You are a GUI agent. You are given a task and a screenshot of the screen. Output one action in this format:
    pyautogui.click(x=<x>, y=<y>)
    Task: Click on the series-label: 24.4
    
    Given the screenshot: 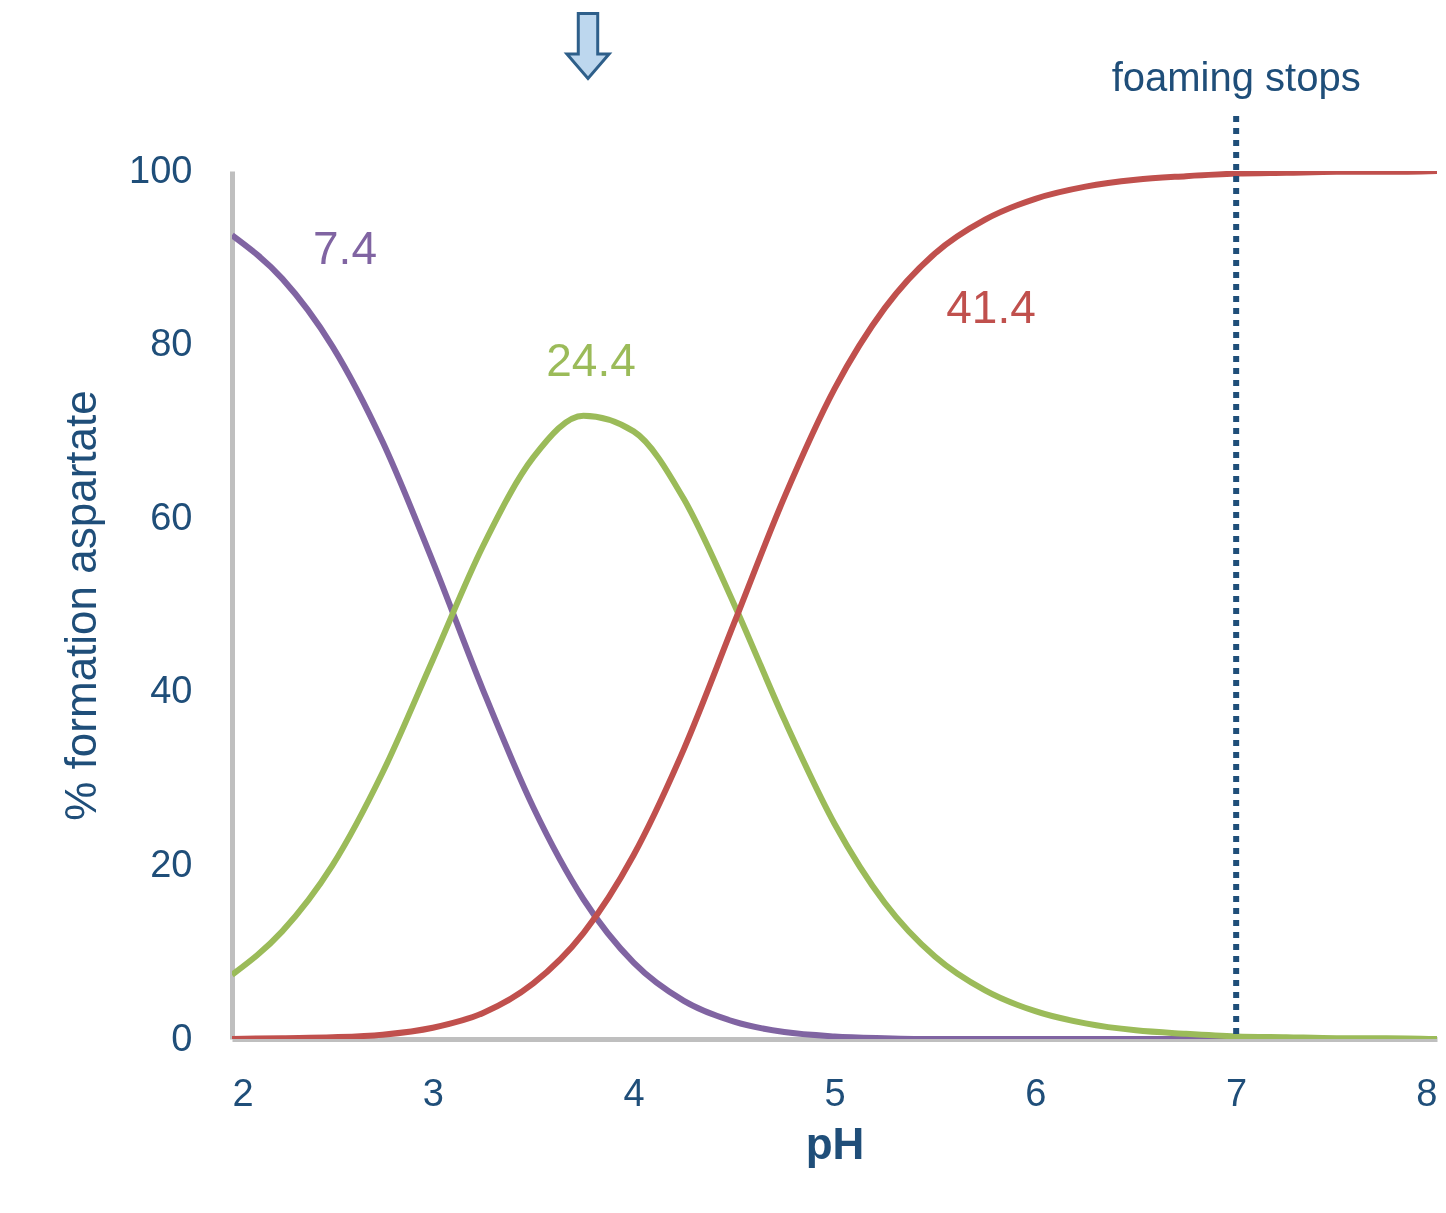 What is the action you would take?
    pyautogui.click(x=591, y=360)
    